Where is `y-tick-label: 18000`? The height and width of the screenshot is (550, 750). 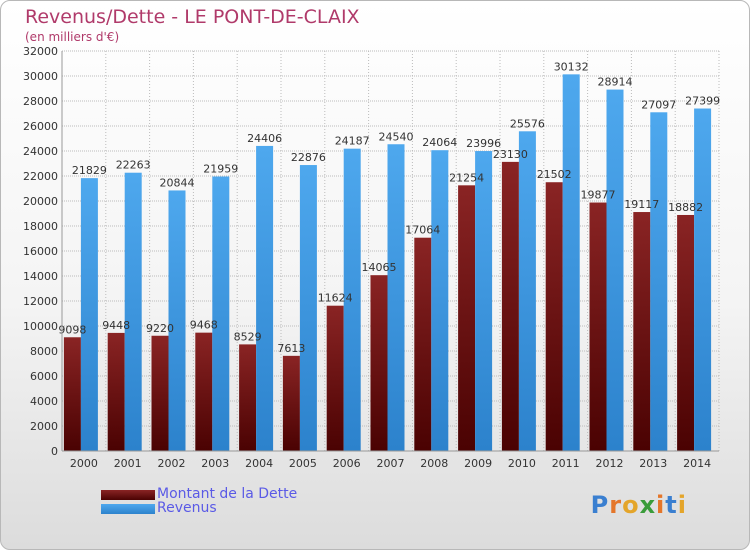
y-tick-label: 18000 is located at coordinates (40, 226).